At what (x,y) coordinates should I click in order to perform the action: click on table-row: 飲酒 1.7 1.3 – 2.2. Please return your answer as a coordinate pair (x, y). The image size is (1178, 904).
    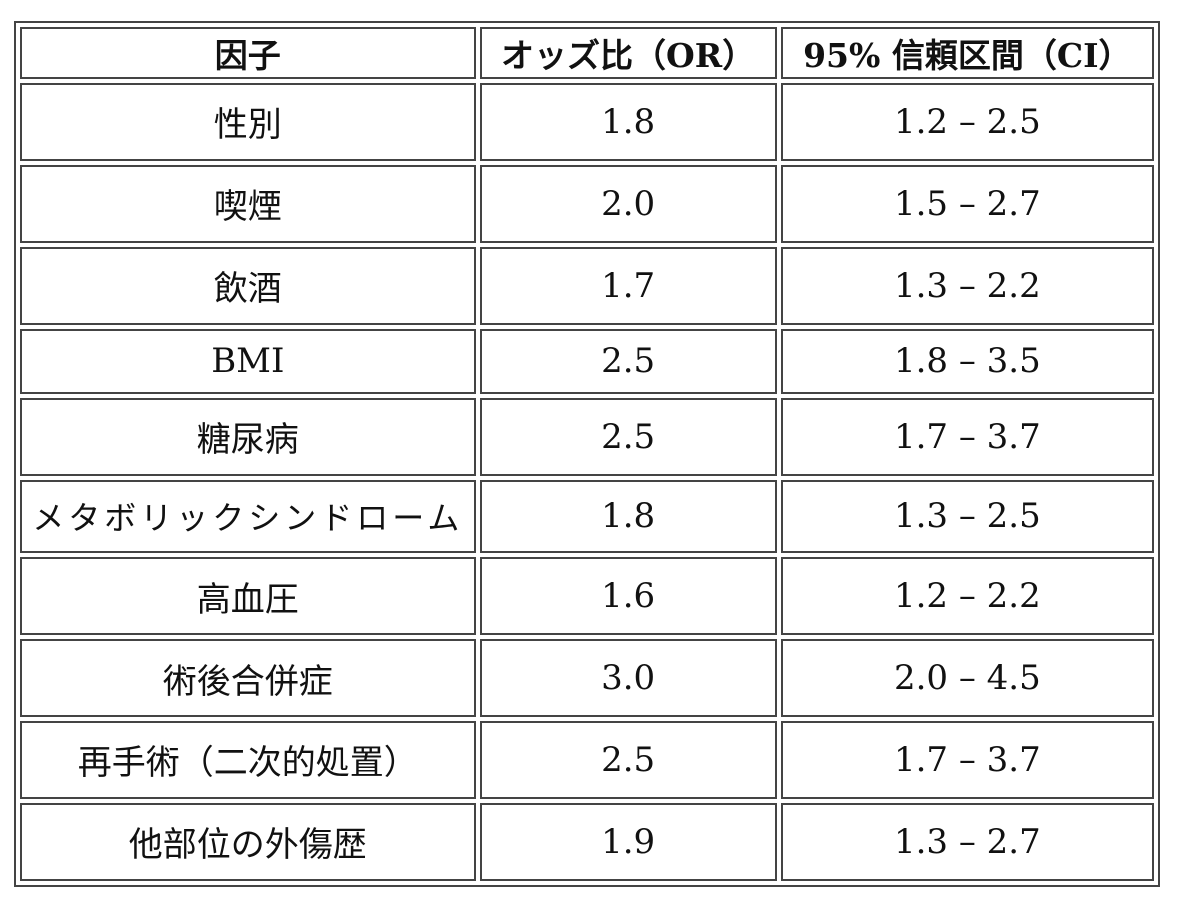
    Looking at the image, I should click on (587, 285).